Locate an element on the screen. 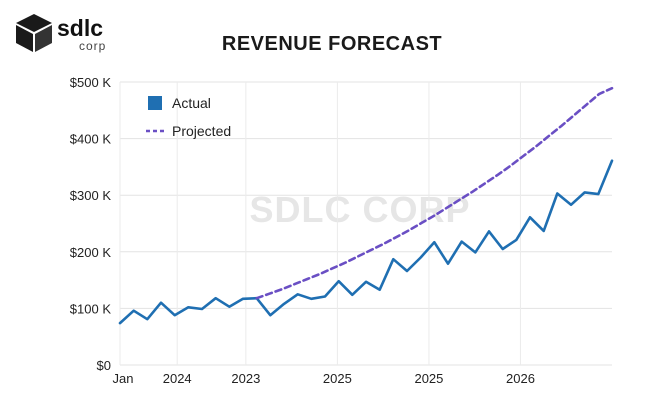 This screenshot has height=415, width=664. y-tick-label: $500 K is located at coordinates (91, 82).